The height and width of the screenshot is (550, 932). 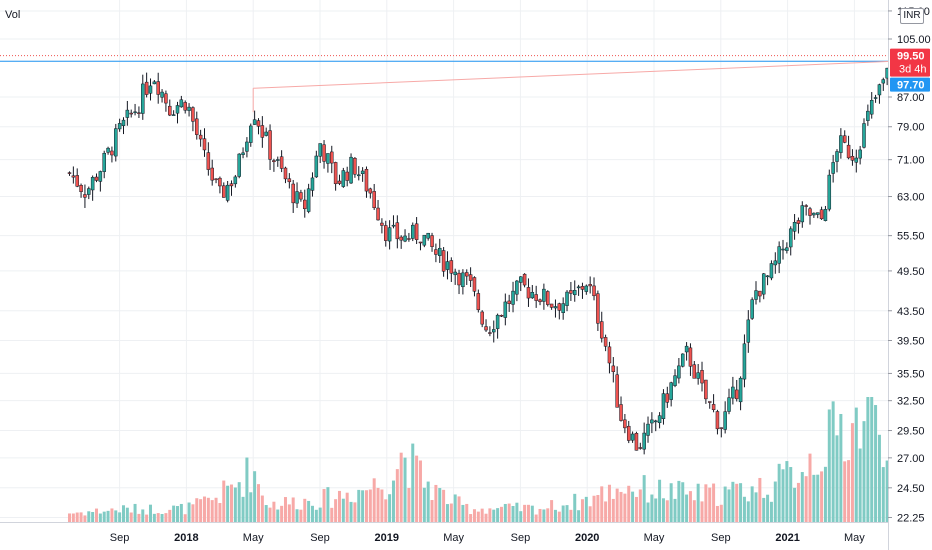 I want to click on price-tick-label: 32.50, so click(x=911, y=402).